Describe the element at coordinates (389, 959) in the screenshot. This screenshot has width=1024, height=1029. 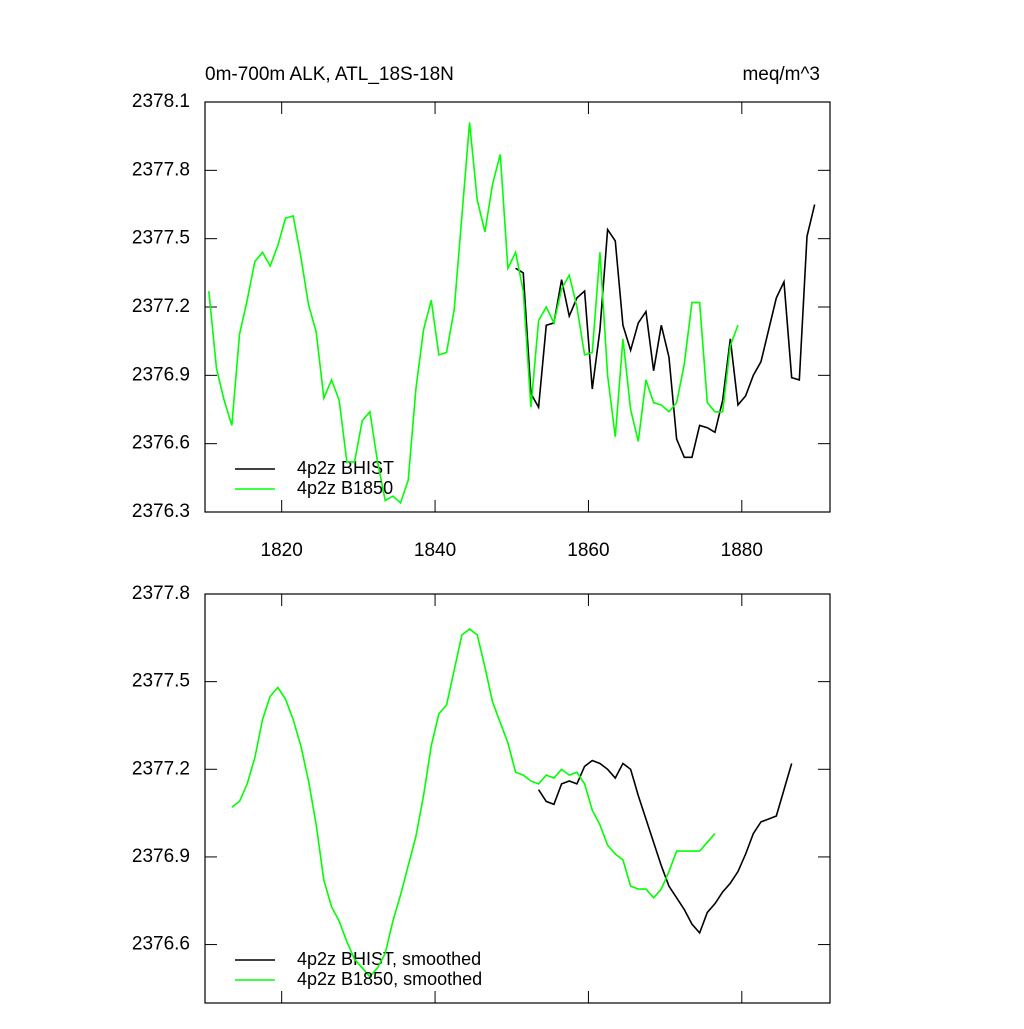
I see `legend-label: 4p2z BHIST, smoothed` at that location.